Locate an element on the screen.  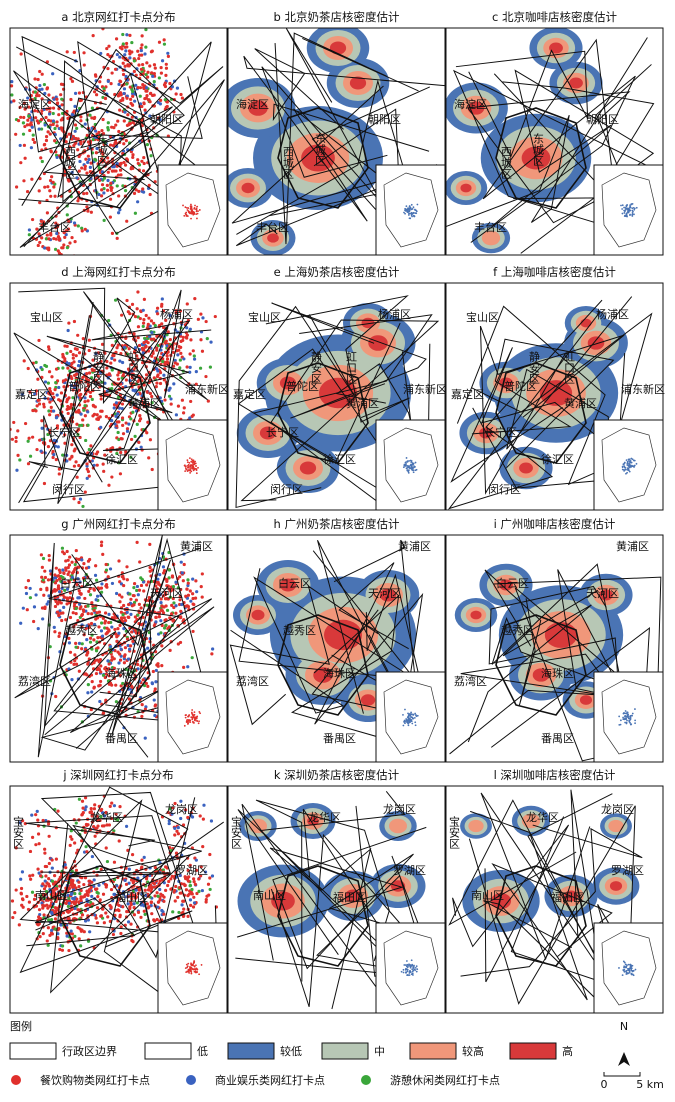
legend-label: 低 is located at coordinates (202, 1051).